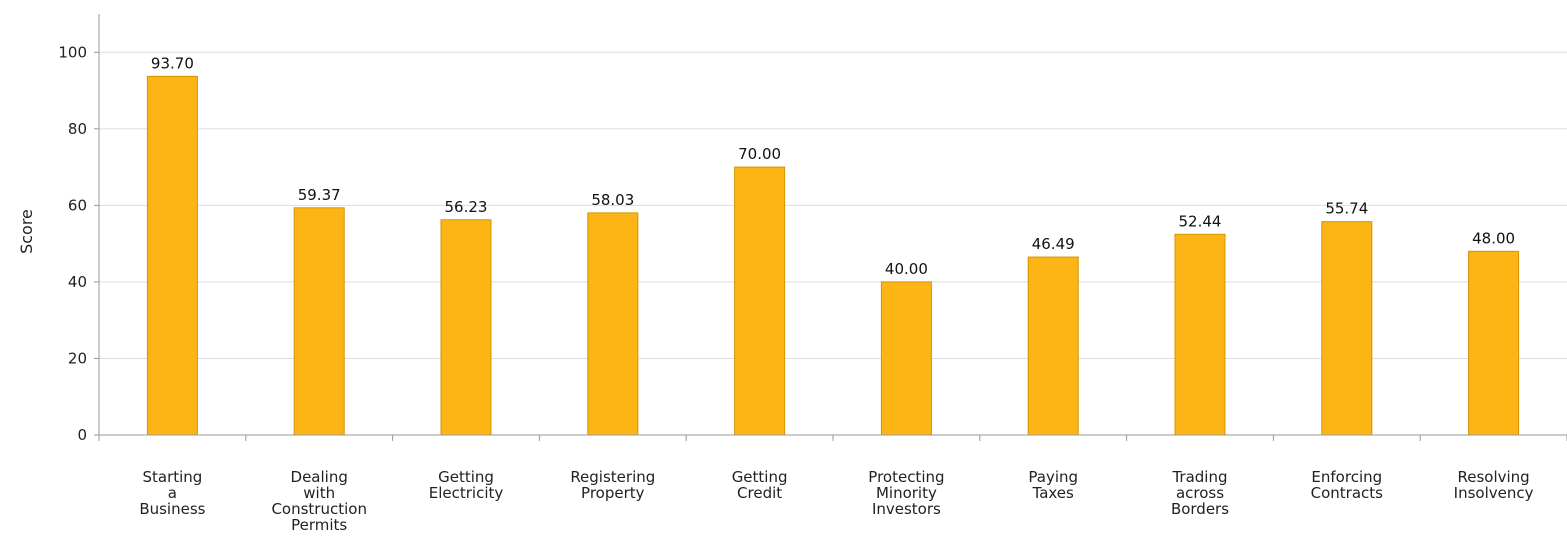 The width and height of the screenshot is (1567, 545). I want to click on x-tick-label: Dealing with Construction Permits, so click(319, 501).